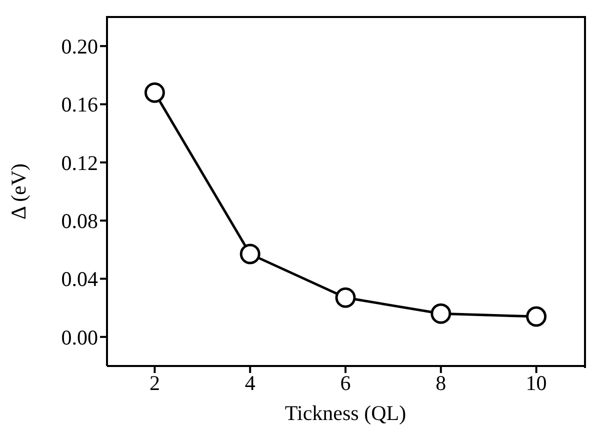  Describe the element at coordinates (154, 382) in the screenshot. I see `x-tick-label: 2` at that location.